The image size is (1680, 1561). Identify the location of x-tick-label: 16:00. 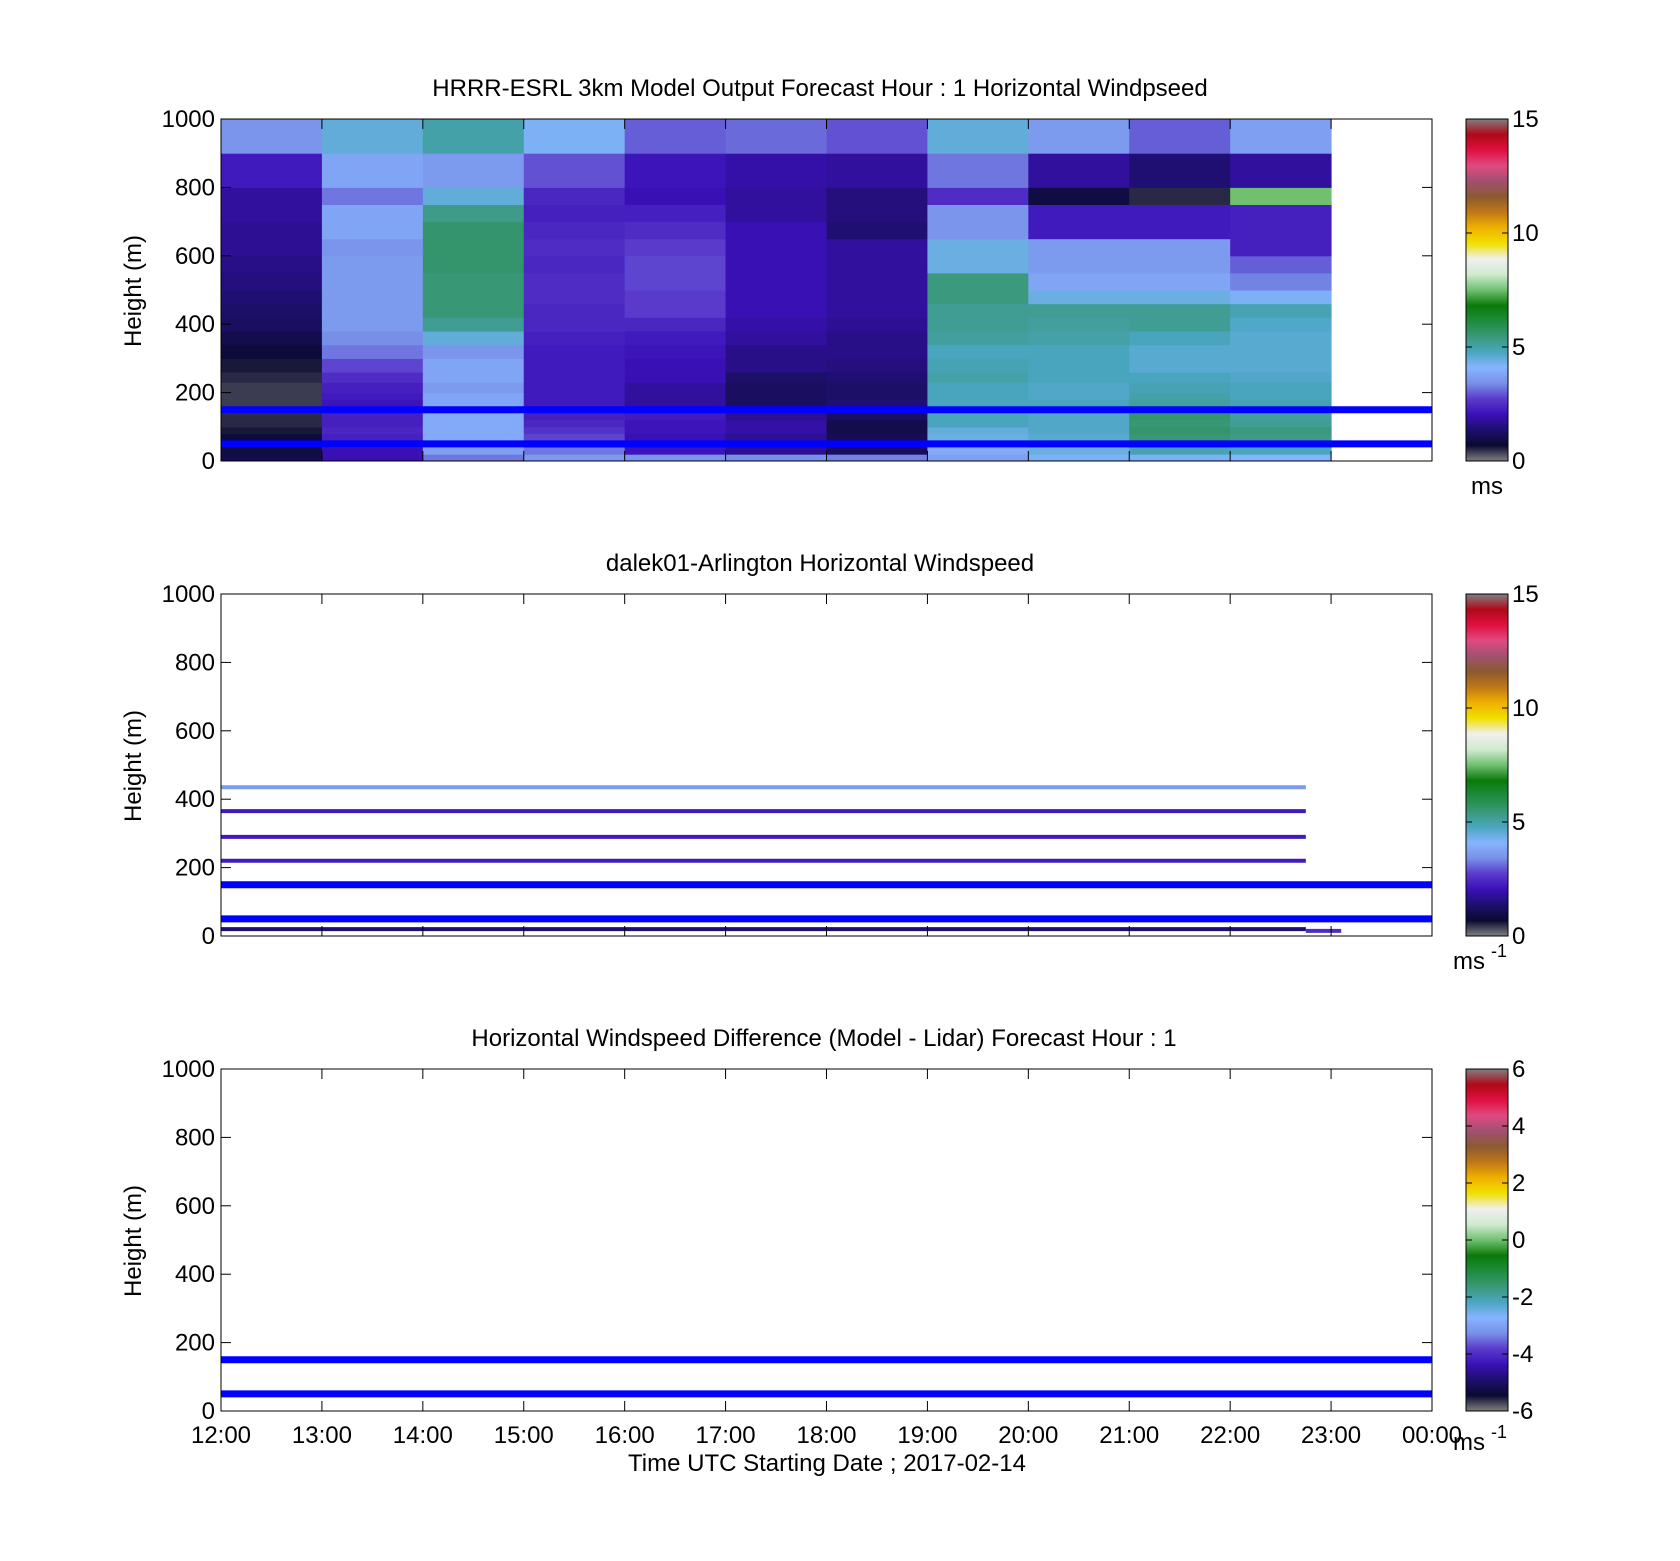
(625, 1435).